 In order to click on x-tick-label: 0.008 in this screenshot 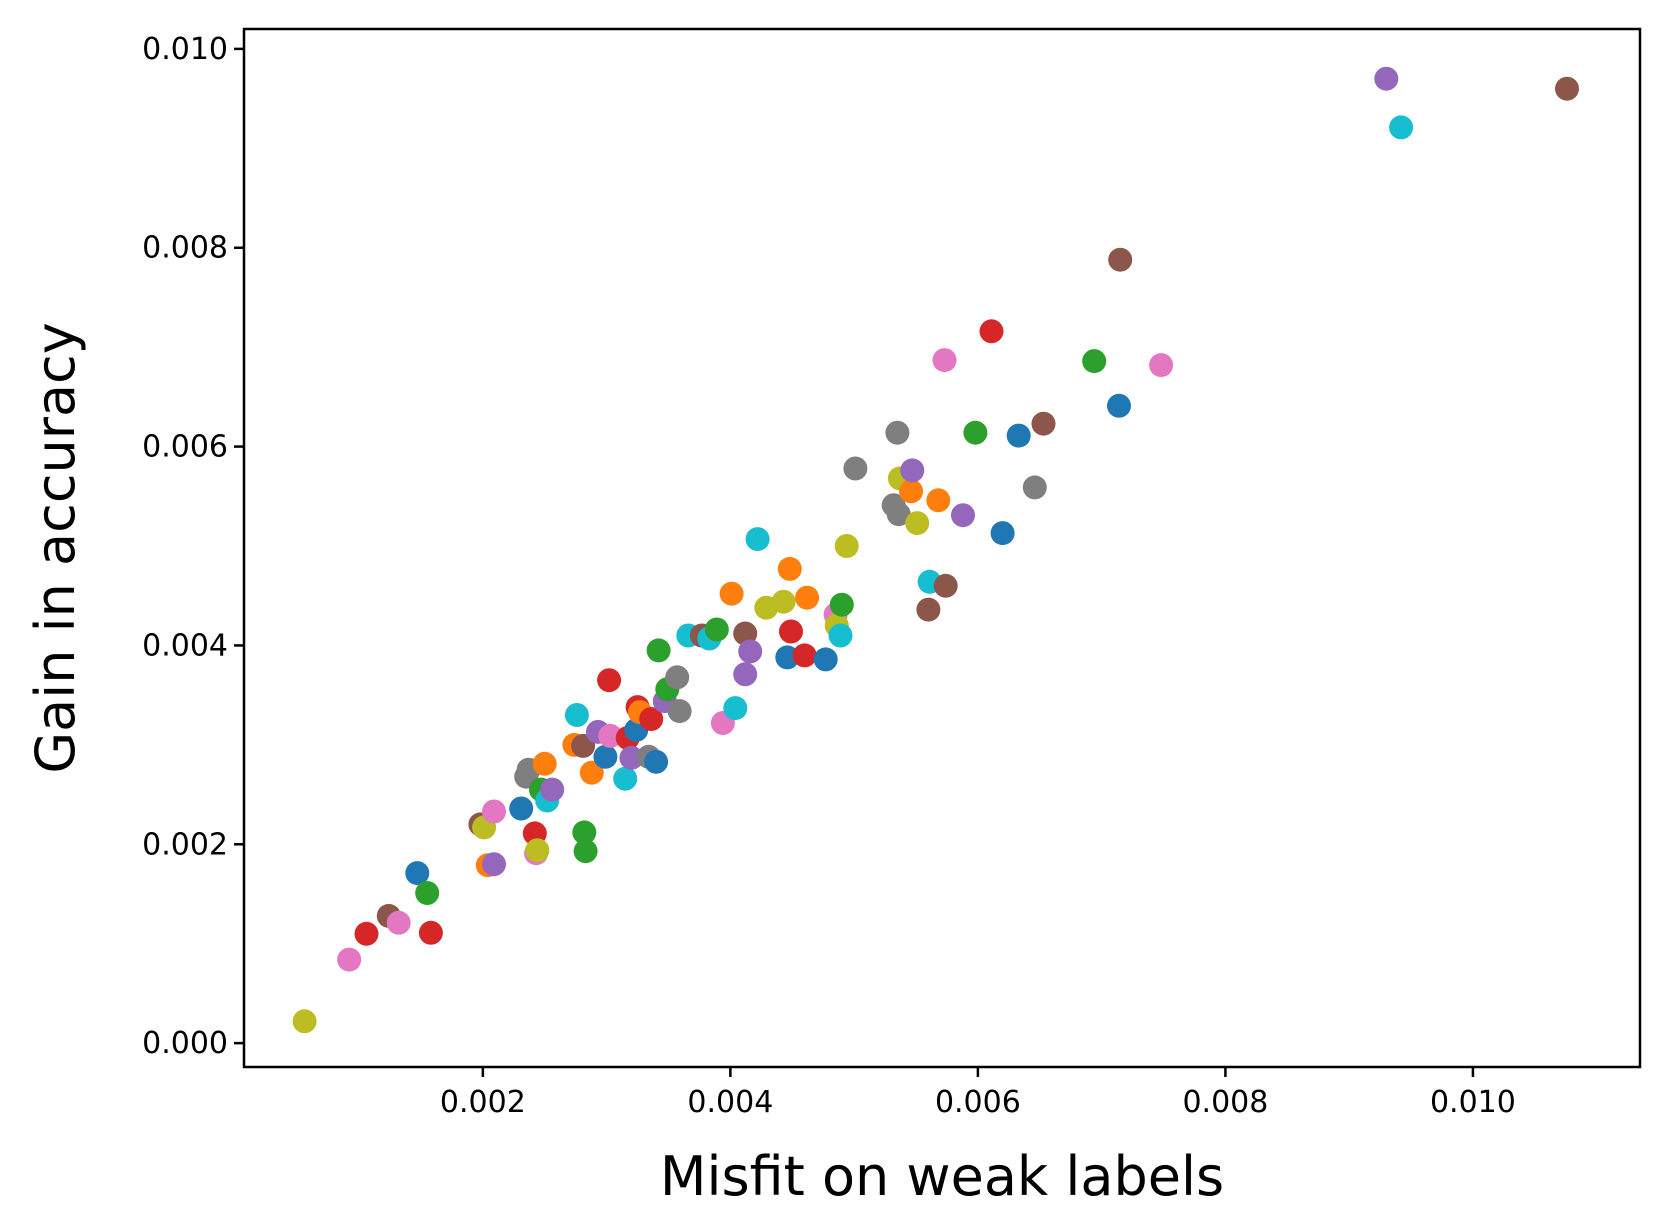, I will do `click(1225, 1102)`.